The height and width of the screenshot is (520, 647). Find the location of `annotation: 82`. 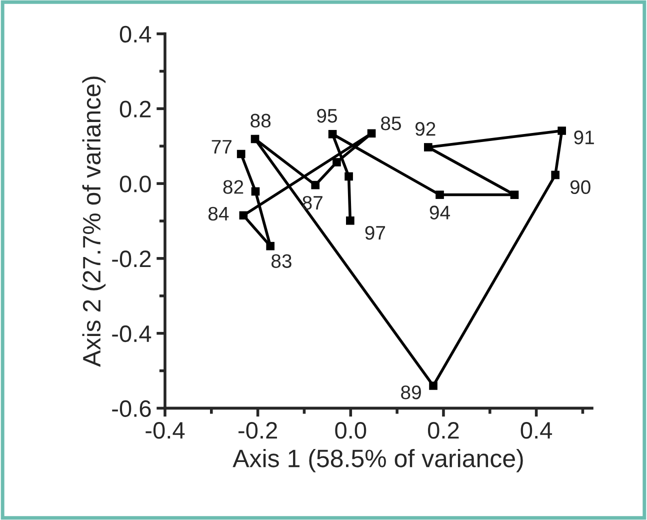

annotation: 82 is located at coordinates (233, 187).